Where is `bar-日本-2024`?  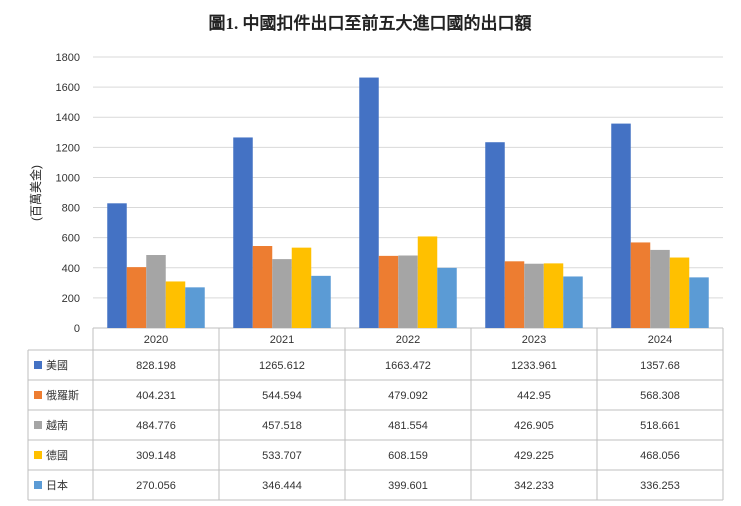 bar-日本-2024 is located at coordinates (699, 302).